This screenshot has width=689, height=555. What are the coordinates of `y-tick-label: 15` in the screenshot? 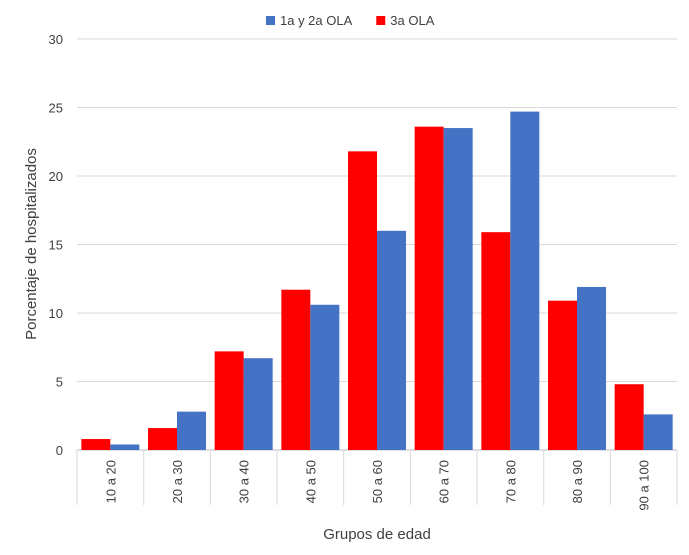 It's located at (56, 245).